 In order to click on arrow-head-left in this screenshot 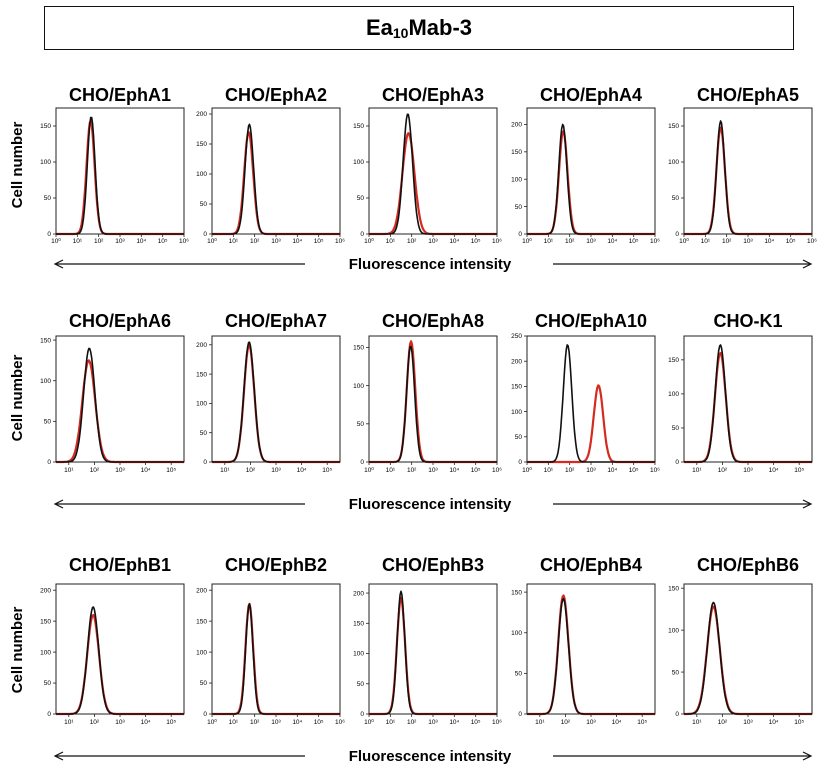, I will do `click(58, 264)`.